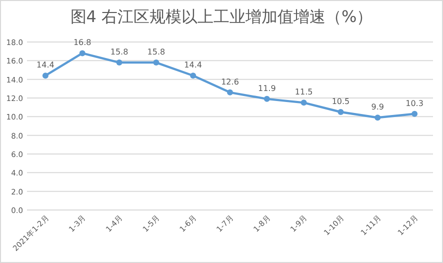 Image resolution: width=443 pixels, height=263 pixels. I want to click on data-label: 12.6, so click(230, 81).